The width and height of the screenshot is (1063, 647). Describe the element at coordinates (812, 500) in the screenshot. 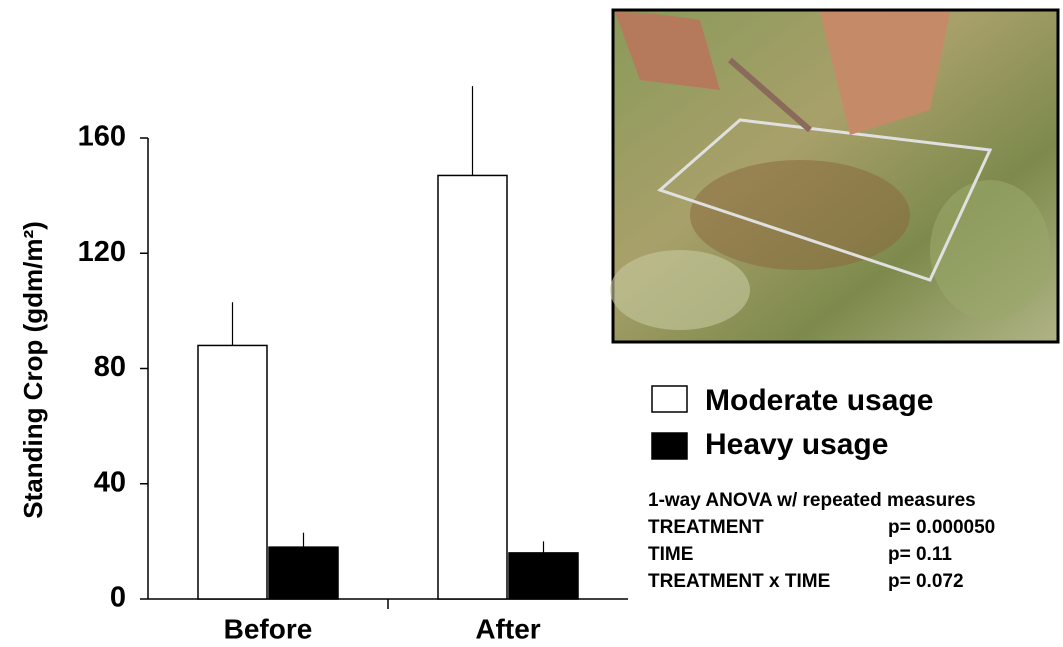

I see `annotation-title: 1-way ANOVA w/ repeated measures` at that location.